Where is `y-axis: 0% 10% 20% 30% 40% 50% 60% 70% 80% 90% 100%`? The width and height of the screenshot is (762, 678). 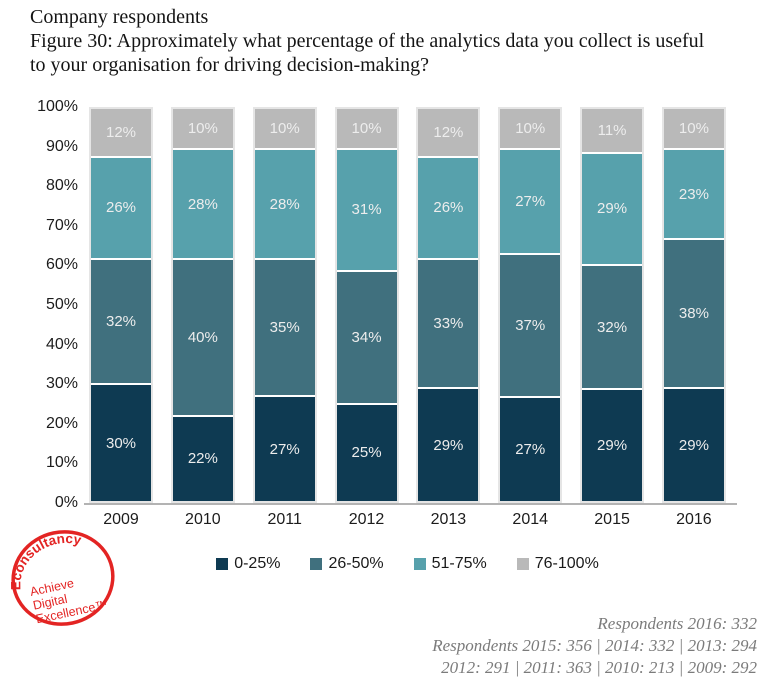
y-axis: 0% 10% 20% 30% 40% 50% 60% 70% 80% 90% 100% is located at coordinates (39, 304).